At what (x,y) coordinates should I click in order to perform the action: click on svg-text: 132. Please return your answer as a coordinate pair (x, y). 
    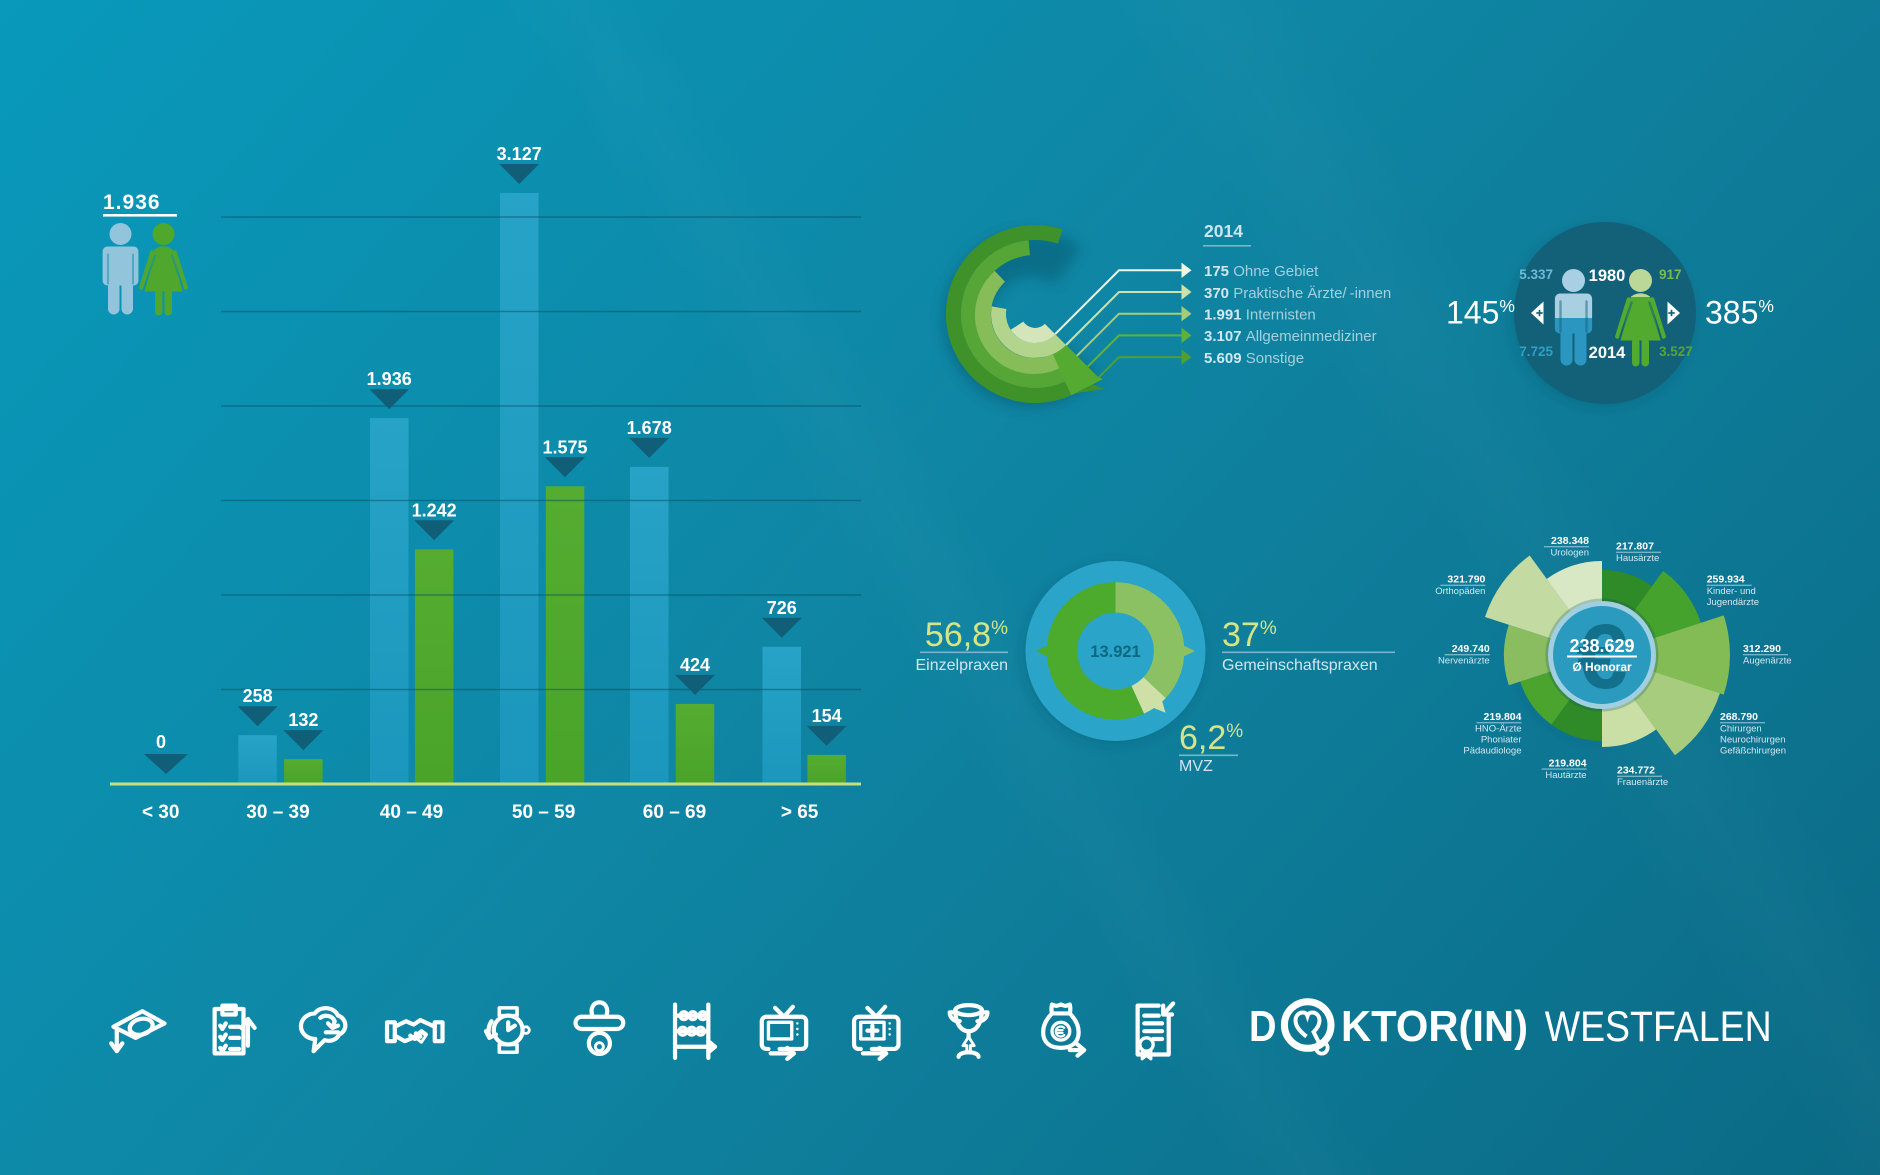
    Looking at the image, I should click on (303, 720).